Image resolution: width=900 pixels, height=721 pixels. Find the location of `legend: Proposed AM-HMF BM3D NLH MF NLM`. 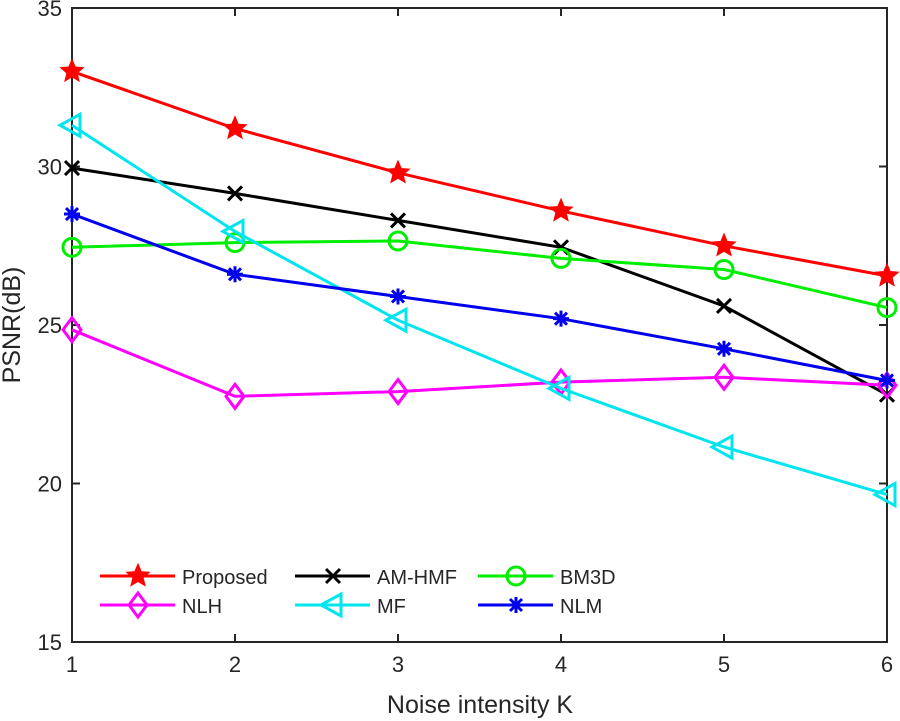

legend: Proposed AM-HMF BM3D NLH MF NLM is located at coordinates (358, 591).